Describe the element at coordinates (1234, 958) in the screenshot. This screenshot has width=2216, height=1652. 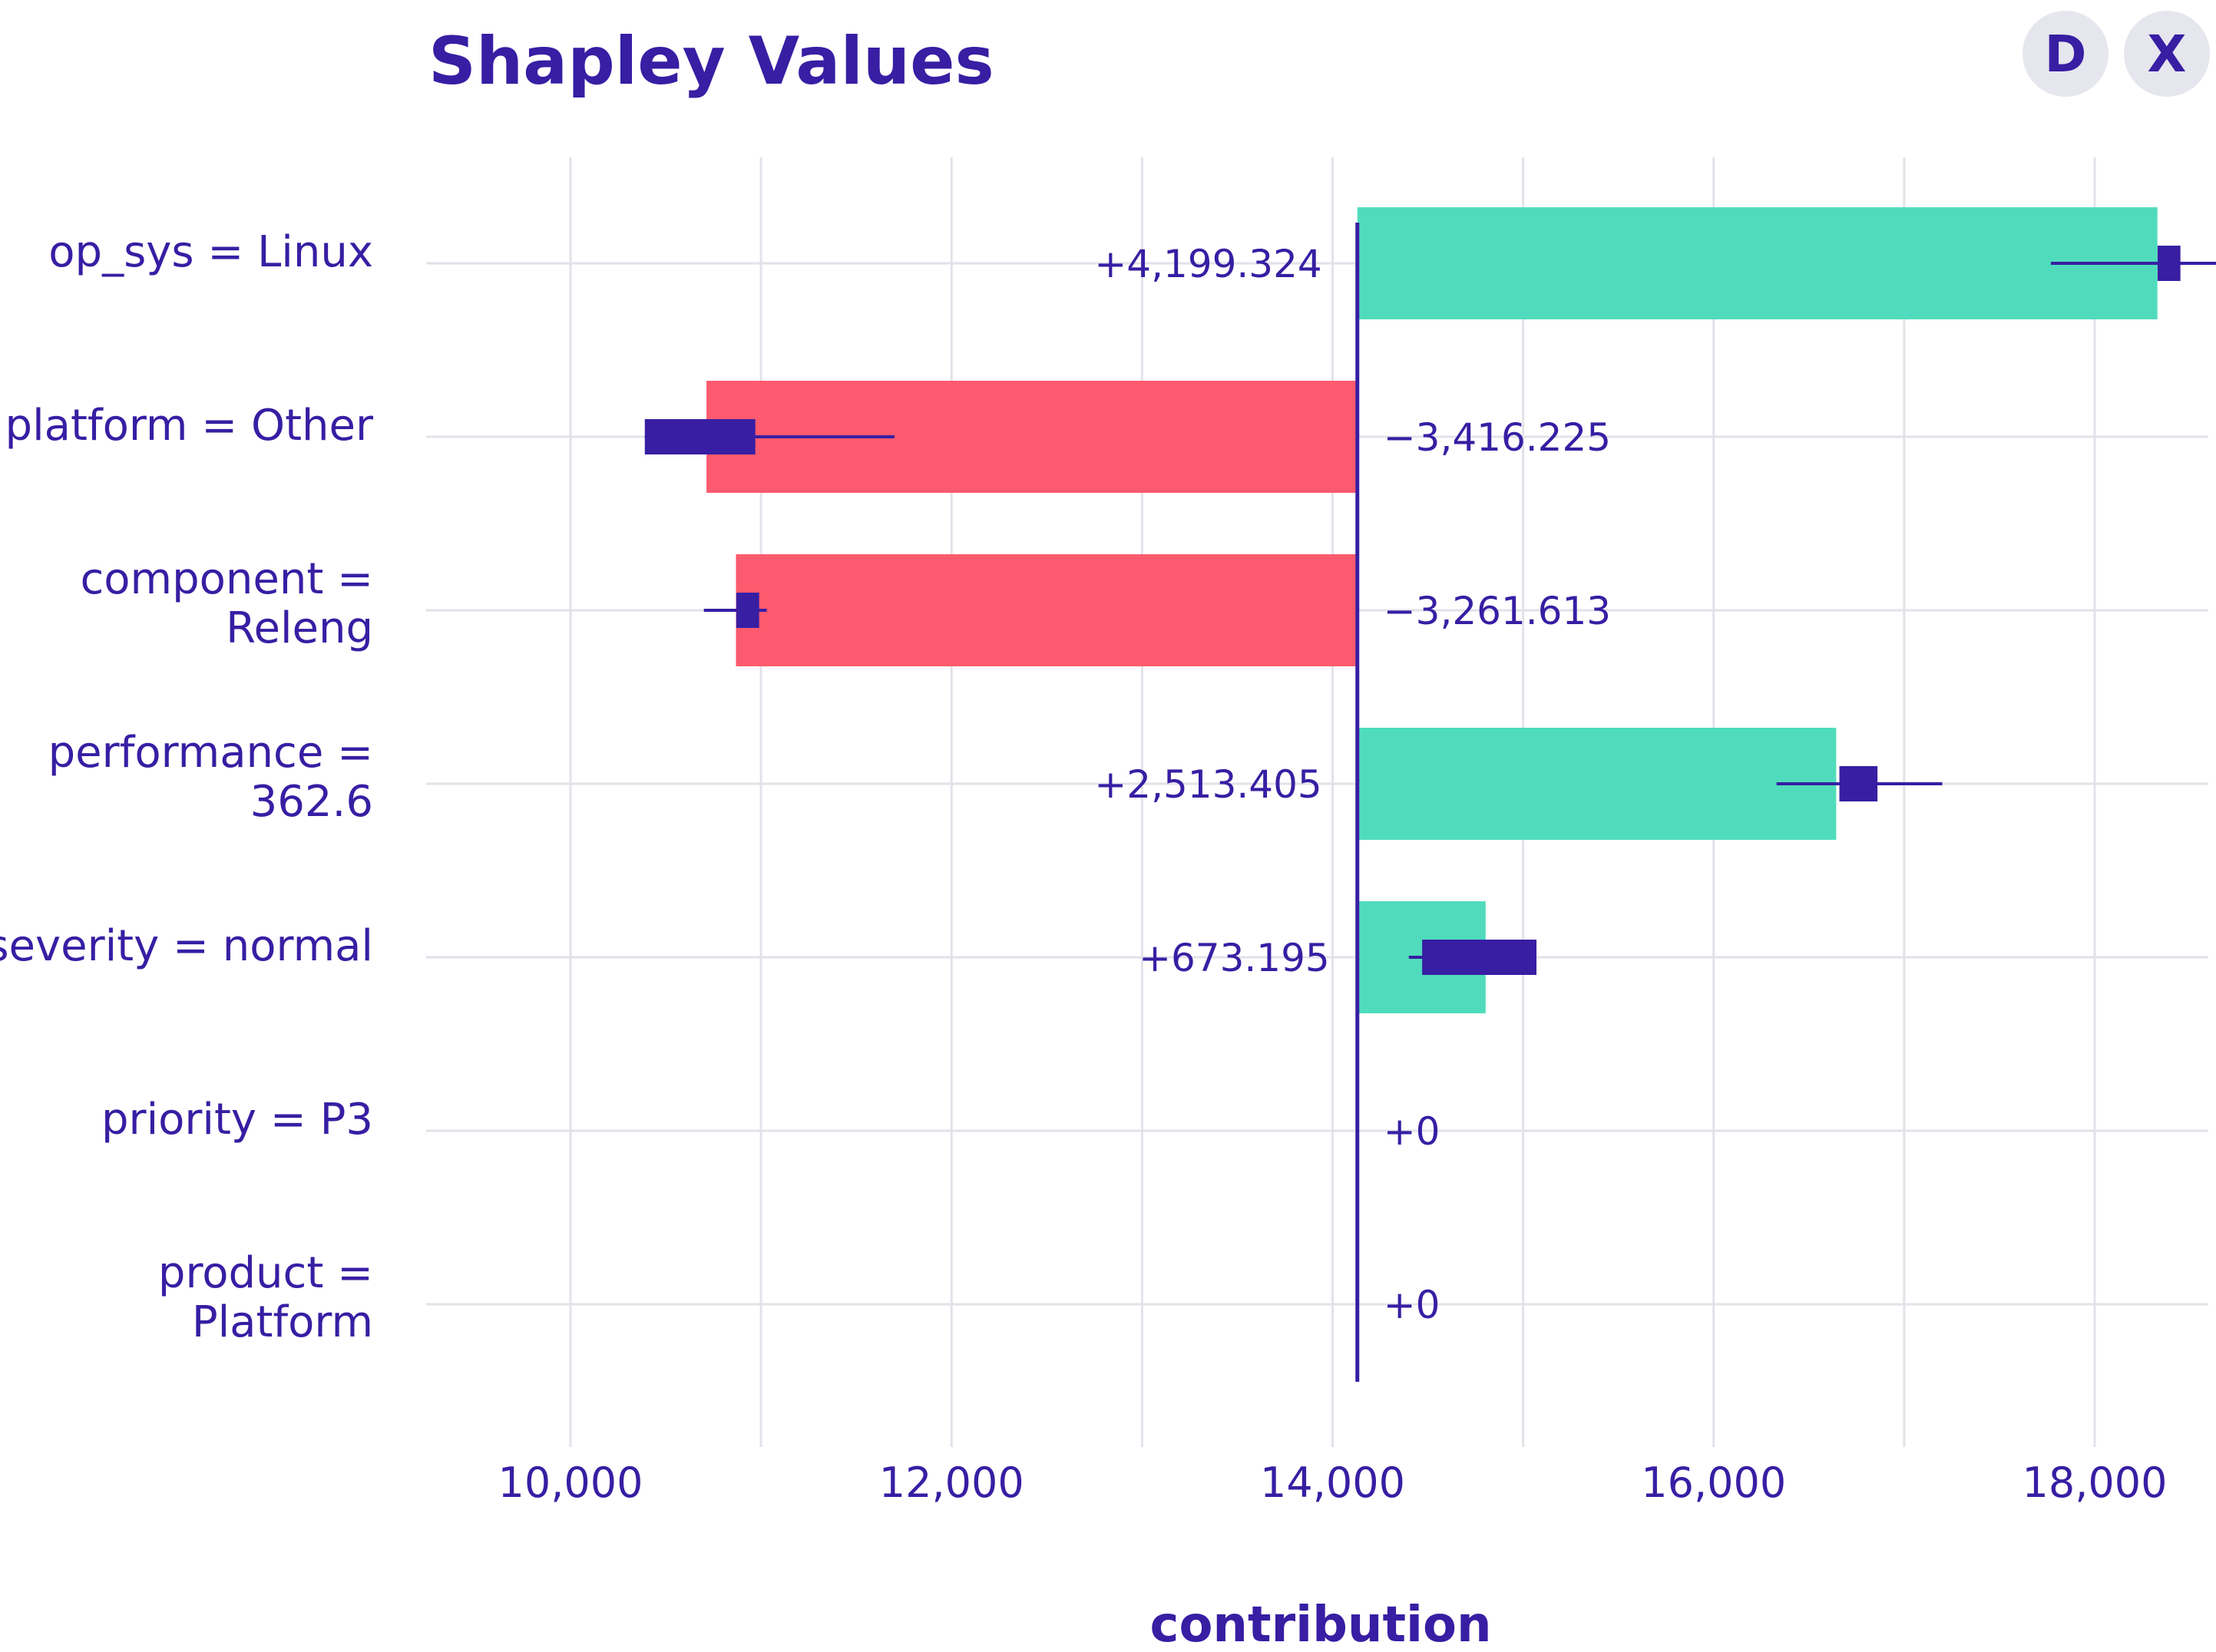
I see `value-label: +673.195` at that location.